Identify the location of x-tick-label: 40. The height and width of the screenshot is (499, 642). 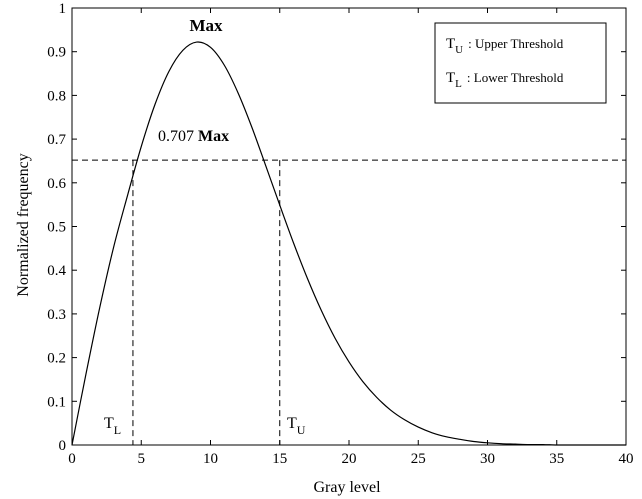
(626, 459).